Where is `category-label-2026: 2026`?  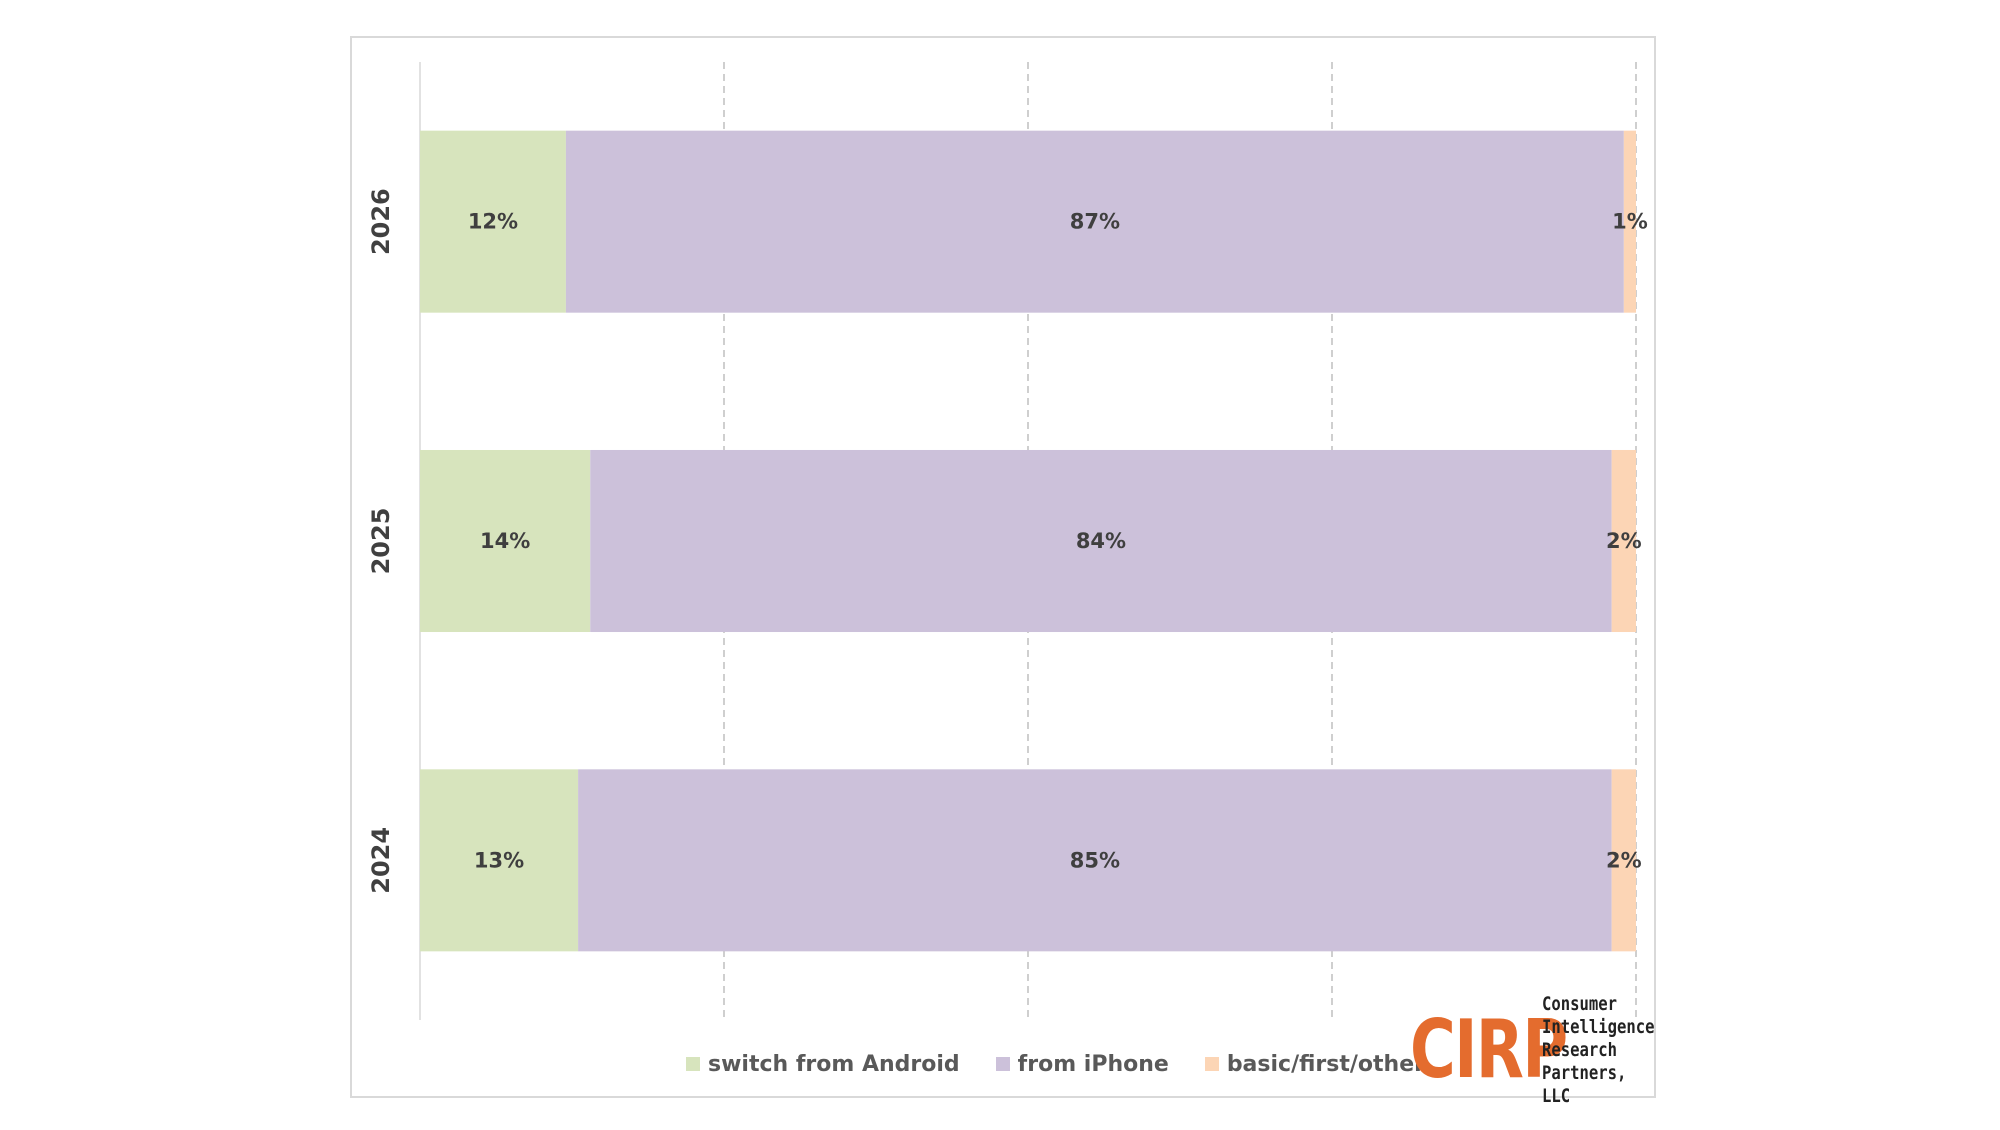
category-label-2026: 2026 is located at coordinates (381, 221).